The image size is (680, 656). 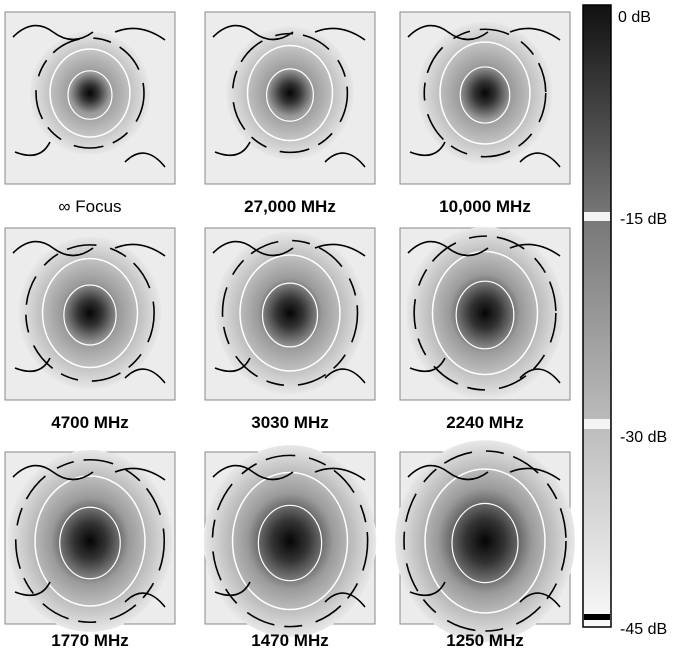 I want to click on panel-caption: 10,000 MHz, so click(x=485, y=206).